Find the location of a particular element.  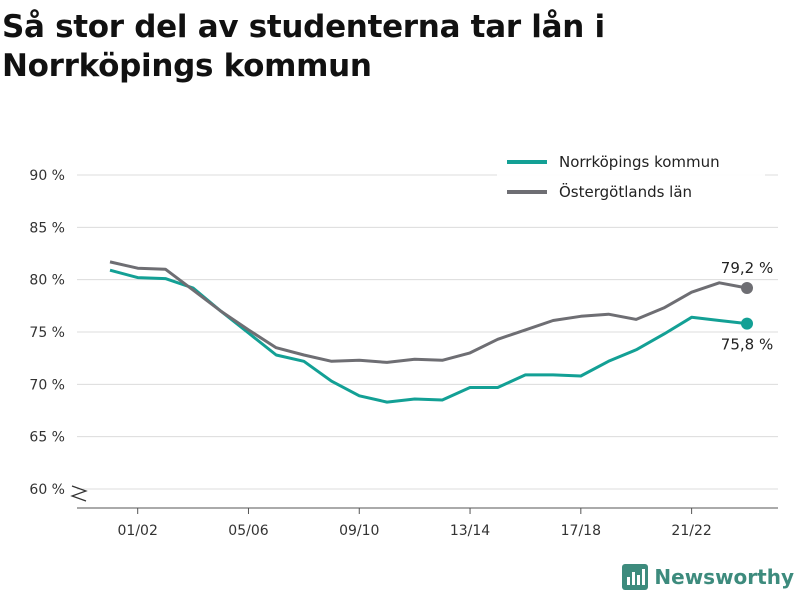

legend-label: Östergötlands län is located at coordinates (625, 191).